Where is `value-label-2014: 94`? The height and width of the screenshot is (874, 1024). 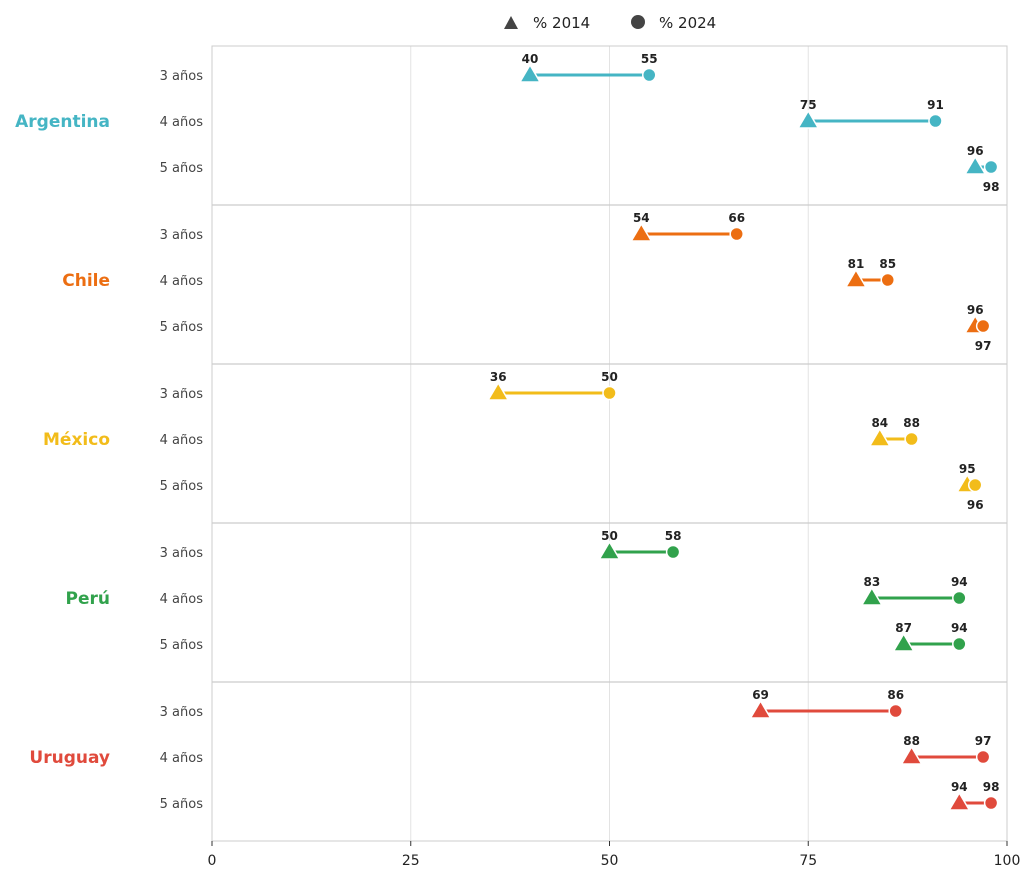 value-label-2014: 94 is located at coordinates (959, 787).